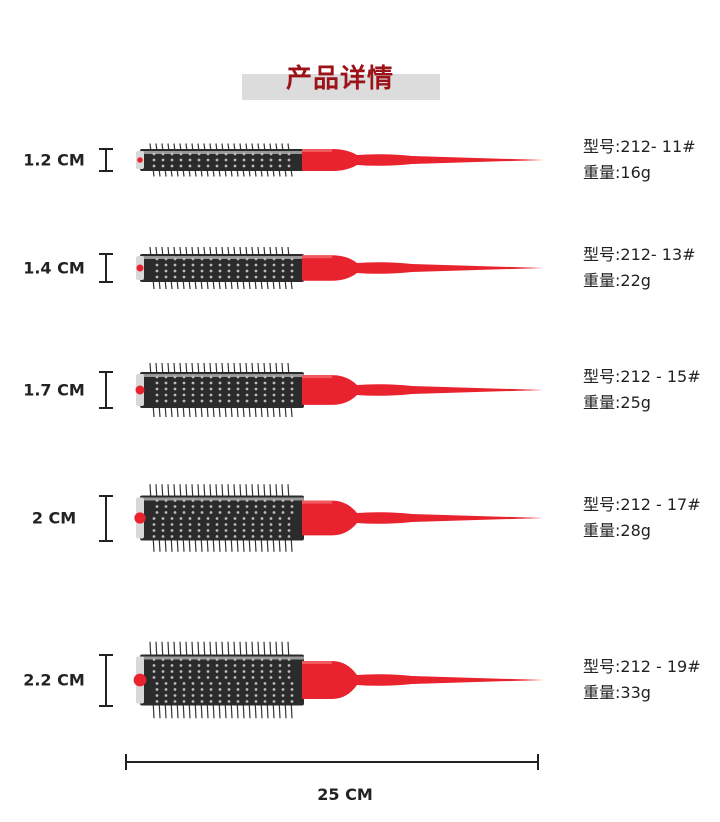  What do you see at coordinates (642, 518) in the screenshot?
I see `product-spec: 型号:212 - 17# 重量:28g` at bounding box center [642, 518].